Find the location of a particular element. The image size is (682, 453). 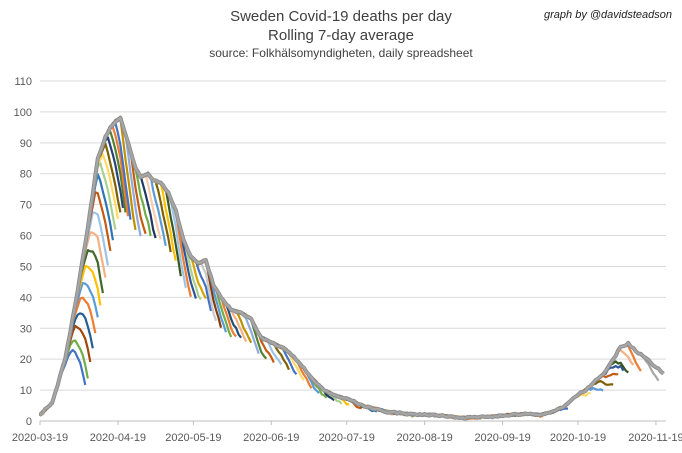

y-tick-label: 30 is located at coordinates (26, 329).